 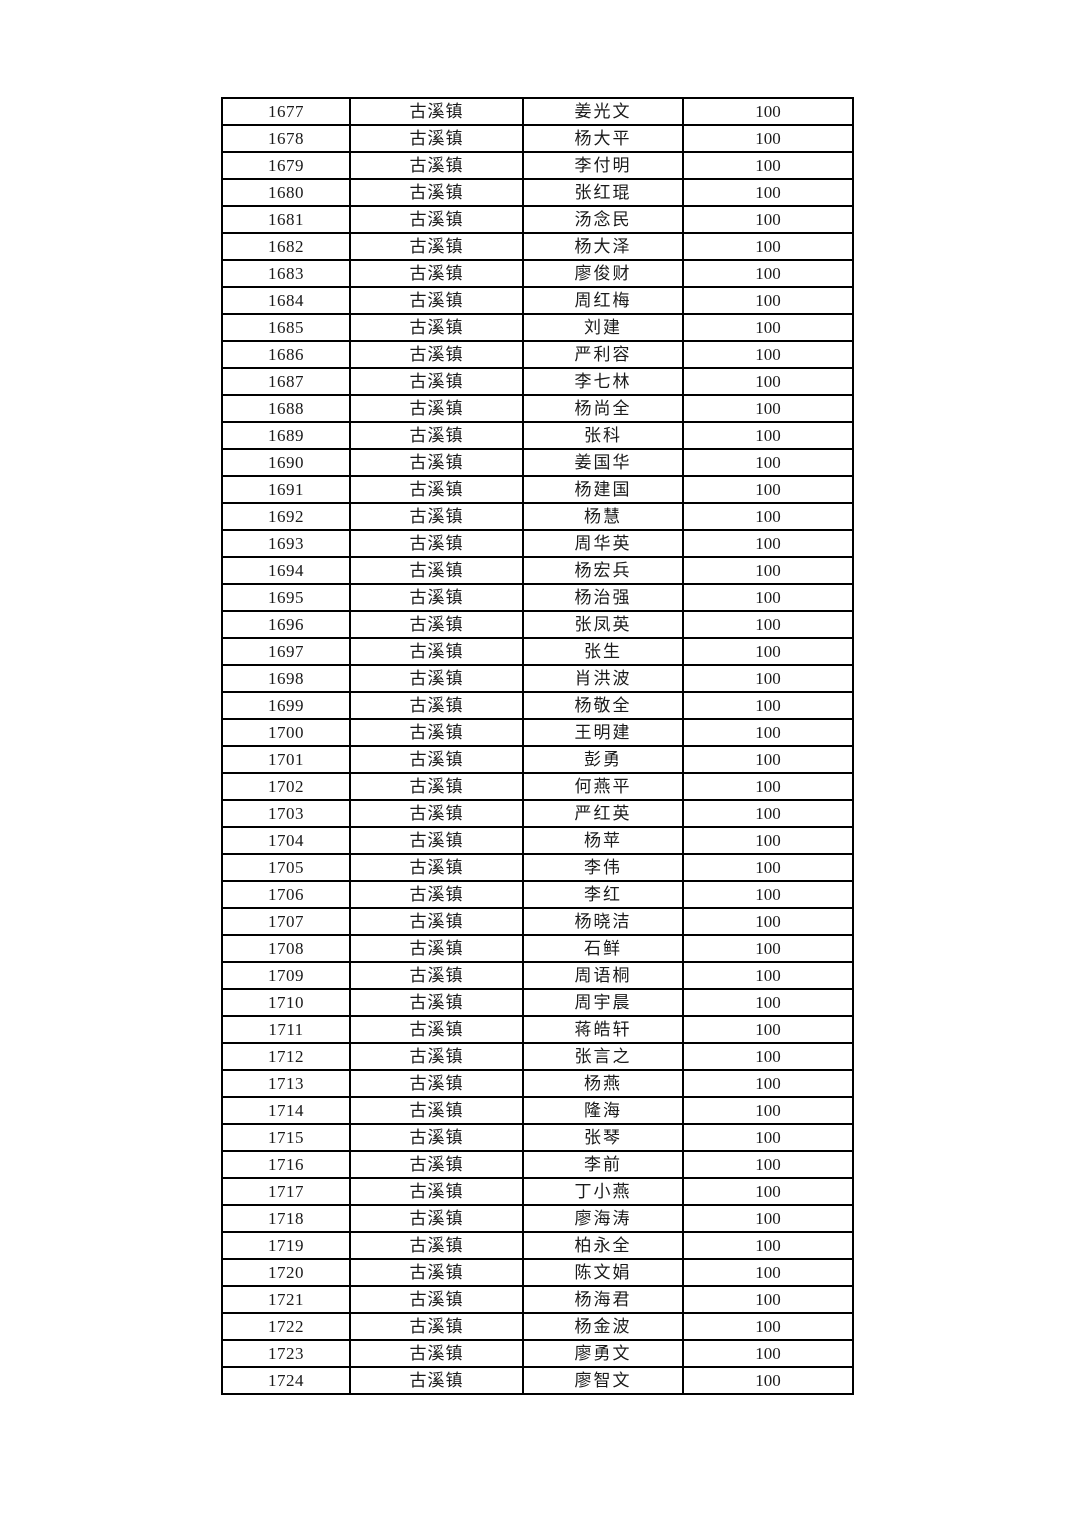 I want to click on cell-name: 张凤英, so click(x=603, y=624).